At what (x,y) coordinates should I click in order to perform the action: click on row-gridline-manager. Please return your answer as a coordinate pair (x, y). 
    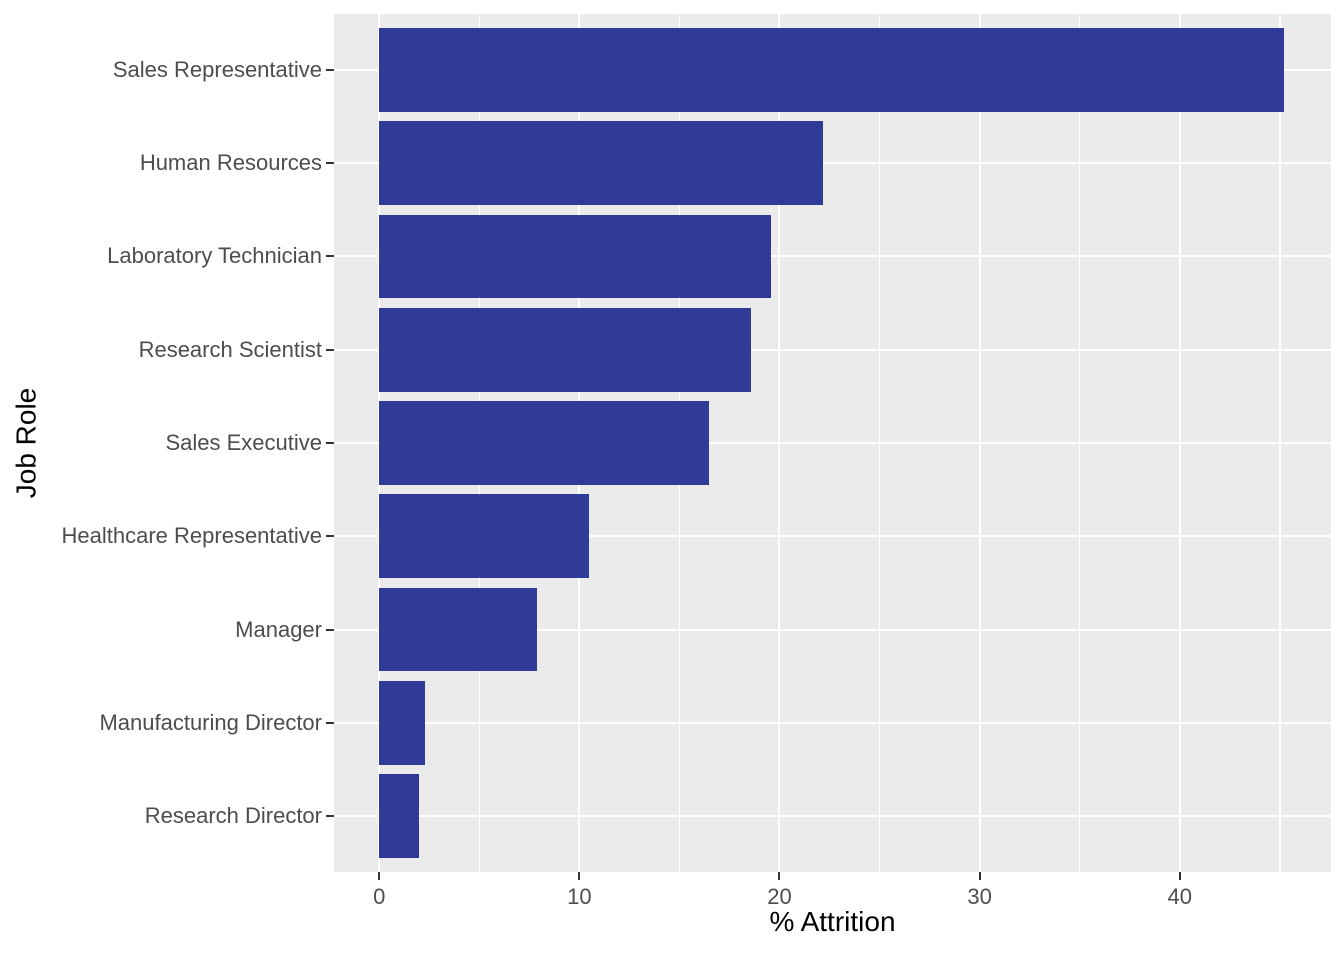
    Looking at the image, I should click on (832, 629).